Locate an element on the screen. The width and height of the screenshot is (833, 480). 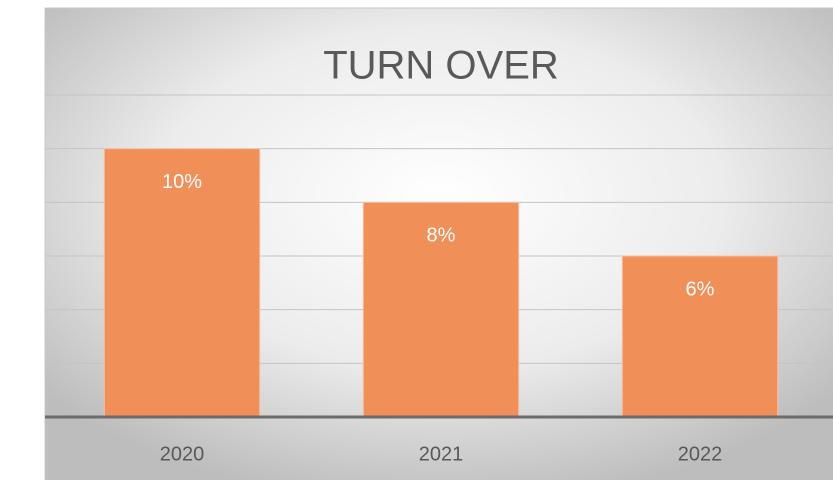
data-label: 6% is located at coordinates (700, 289).